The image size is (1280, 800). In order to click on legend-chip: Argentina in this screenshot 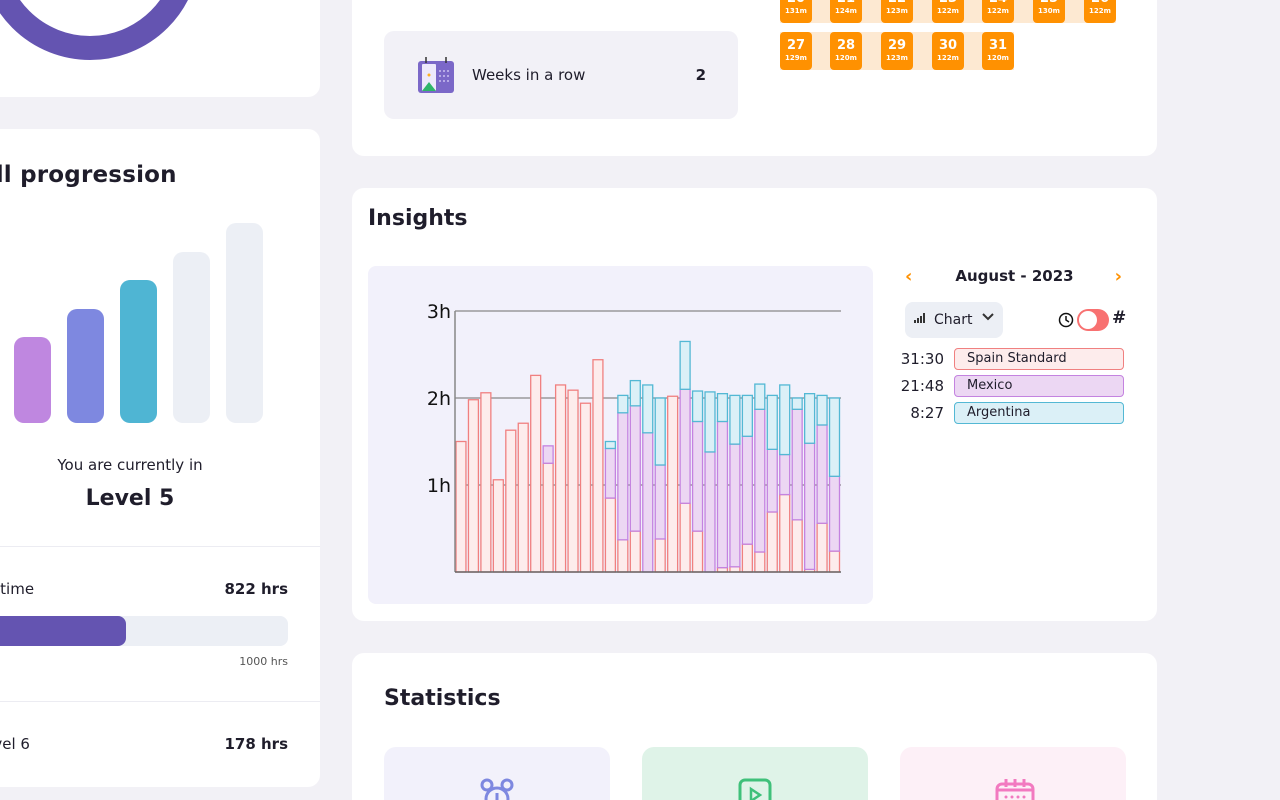, I will do `click(1039, 413)`.